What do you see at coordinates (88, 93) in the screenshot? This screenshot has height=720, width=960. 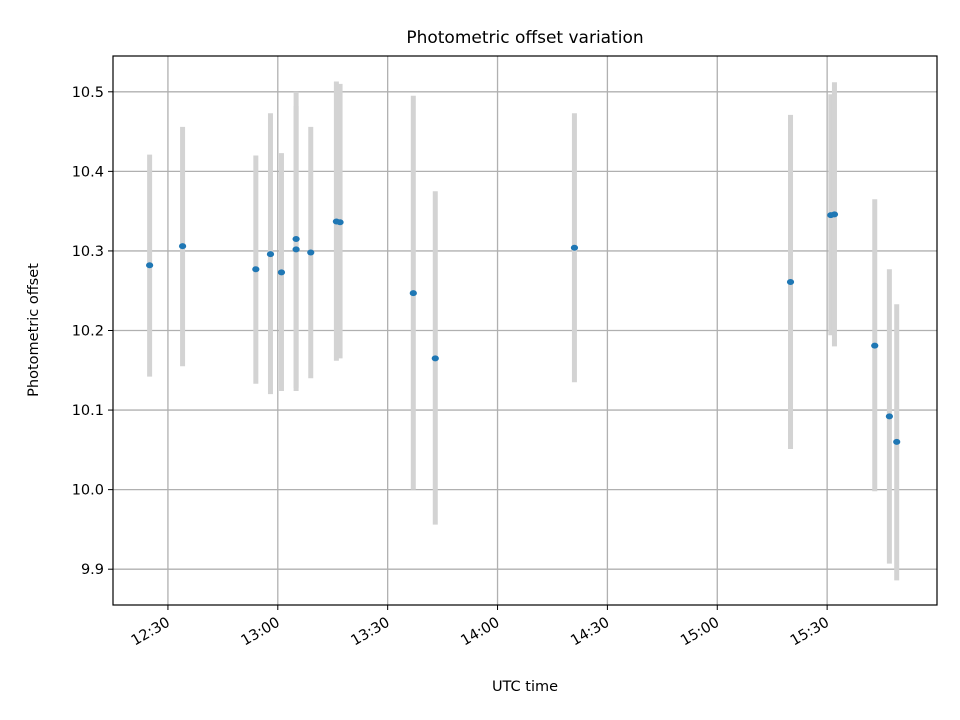 I see `y-tick-label: 10.5` at bounding box center [88, 93].